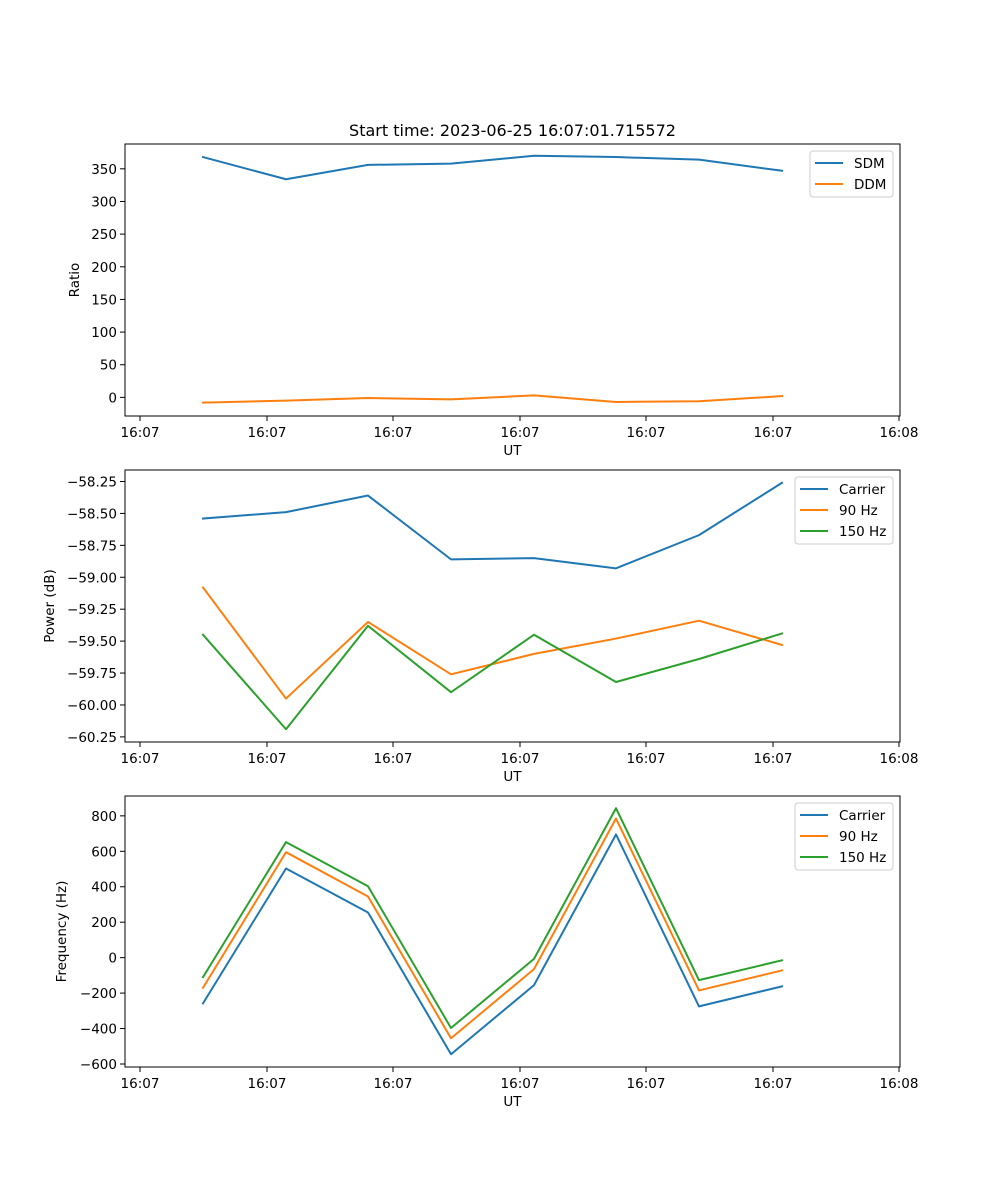 Image resolution: width=1000 pixels, height=1200 pixels. What do you see at coordinates (92, 482) in the screenshot?
I see `y-tick-label: −58.25` at bounding box center [92, 482].